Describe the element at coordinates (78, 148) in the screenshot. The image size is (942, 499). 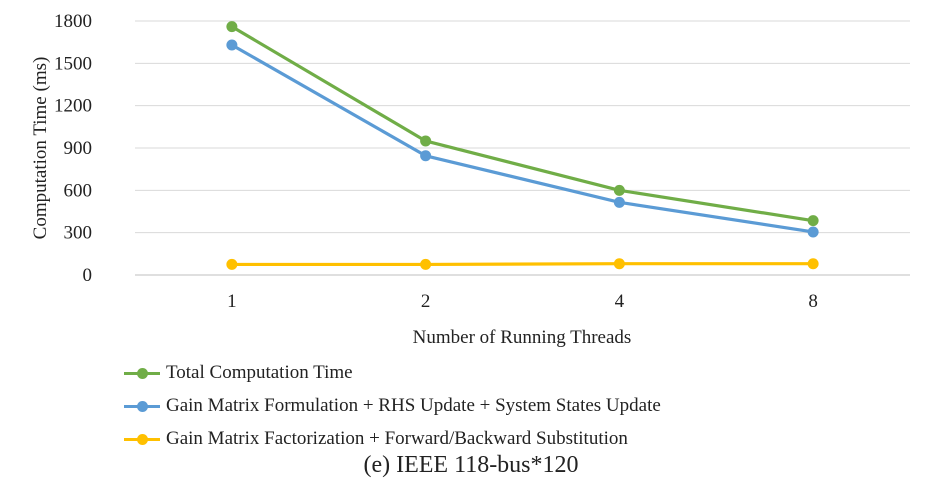
I see `y-tick-label: 900` at that location.